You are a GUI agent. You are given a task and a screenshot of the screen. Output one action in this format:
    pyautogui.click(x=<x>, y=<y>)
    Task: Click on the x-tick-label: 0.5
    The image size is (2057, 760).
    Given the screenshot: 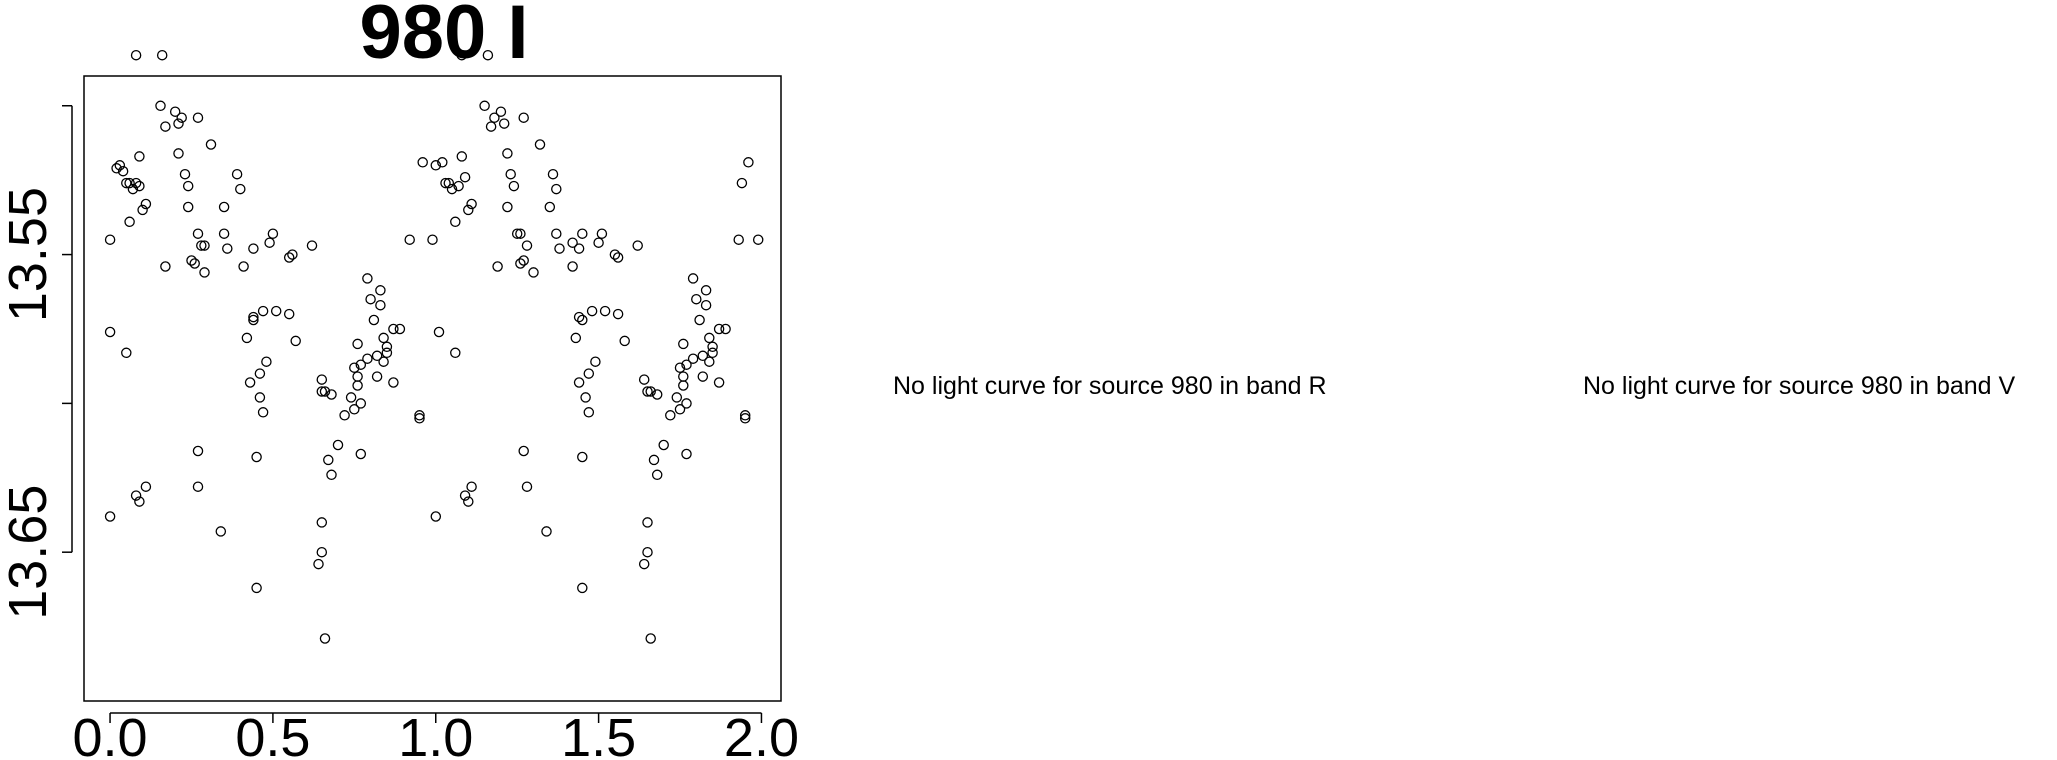 What is the action you would take?
    pyautogui.click(x=272, y=734)
    